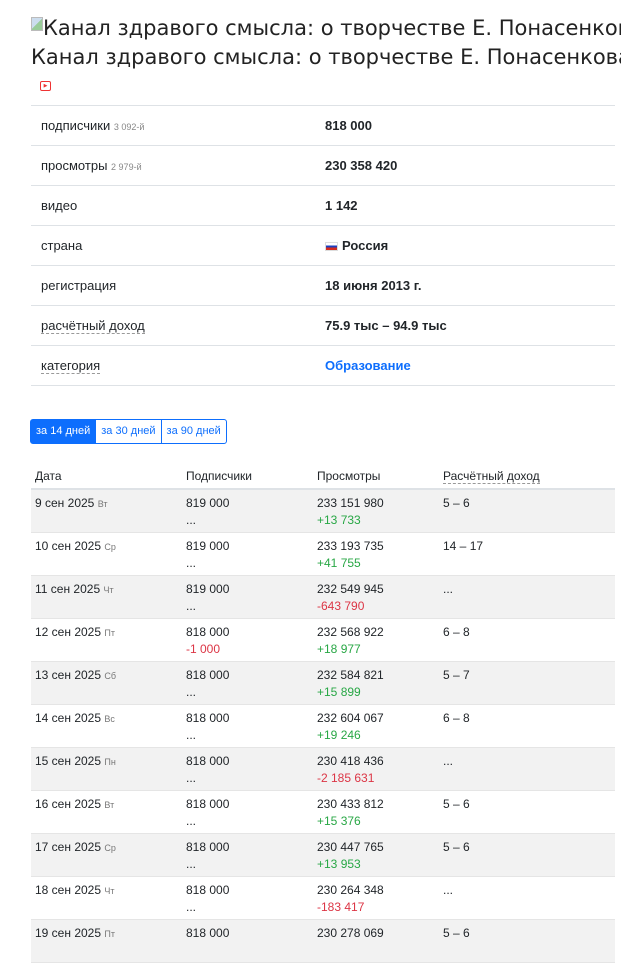  I want to click on views-delta: +41 755, so click(339, 563).